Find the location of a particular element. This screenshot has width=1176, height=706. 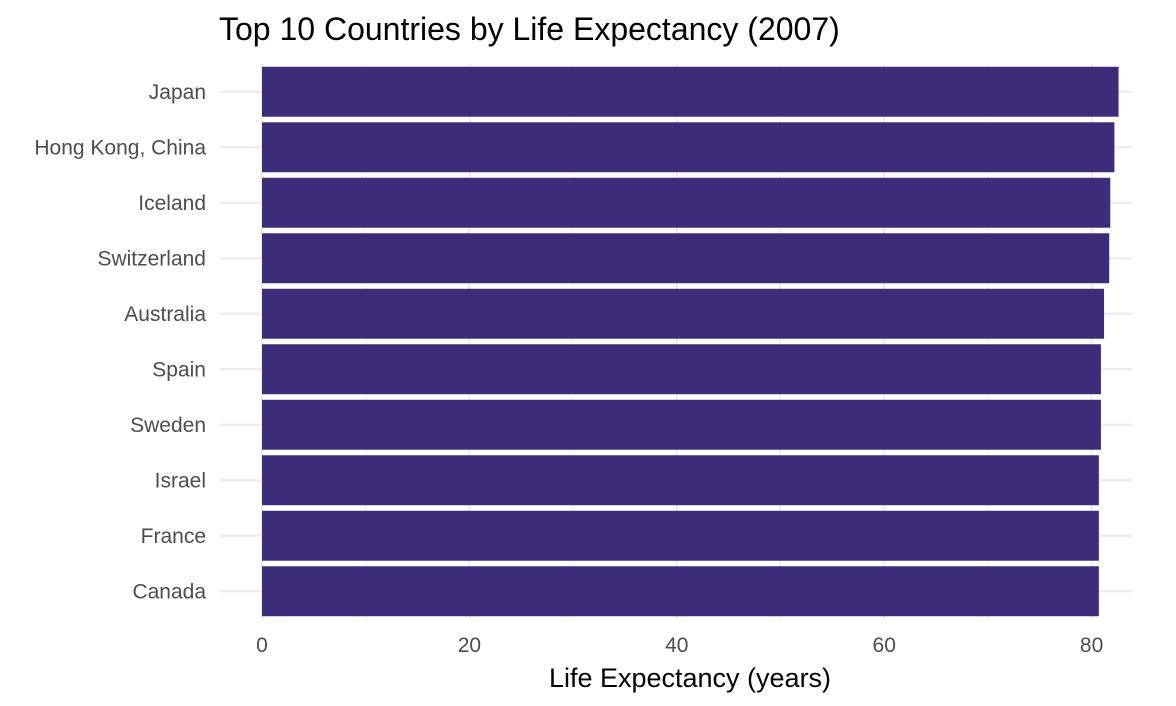

y-tick-label: Sweden is located at coordinates (168, 425).